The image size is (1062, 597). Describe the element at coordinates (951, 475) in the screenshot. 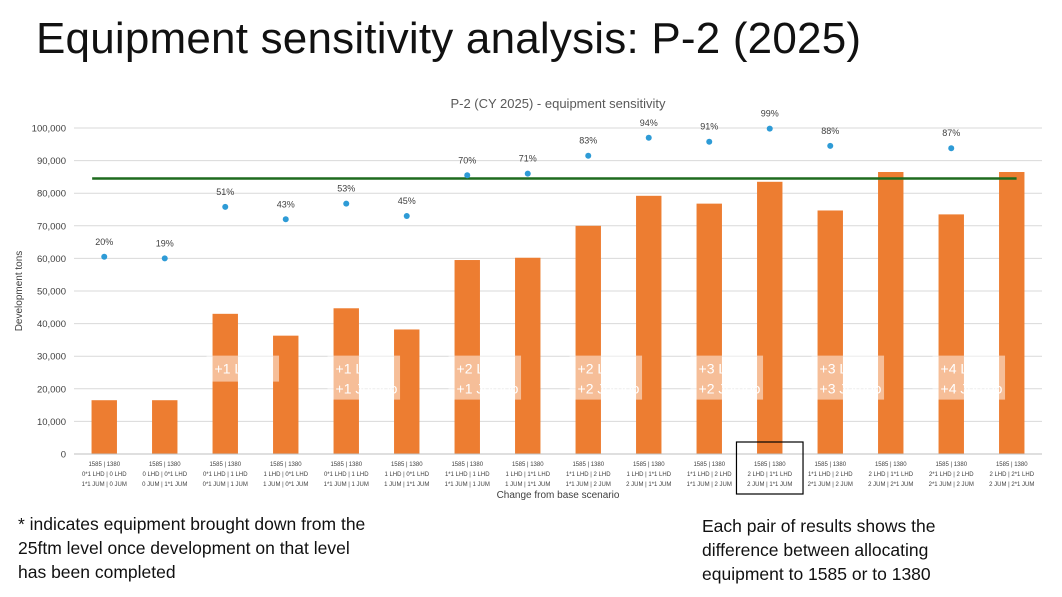

I see `x-tick-label: 2*1 LHD | 2 LHD` at that location.